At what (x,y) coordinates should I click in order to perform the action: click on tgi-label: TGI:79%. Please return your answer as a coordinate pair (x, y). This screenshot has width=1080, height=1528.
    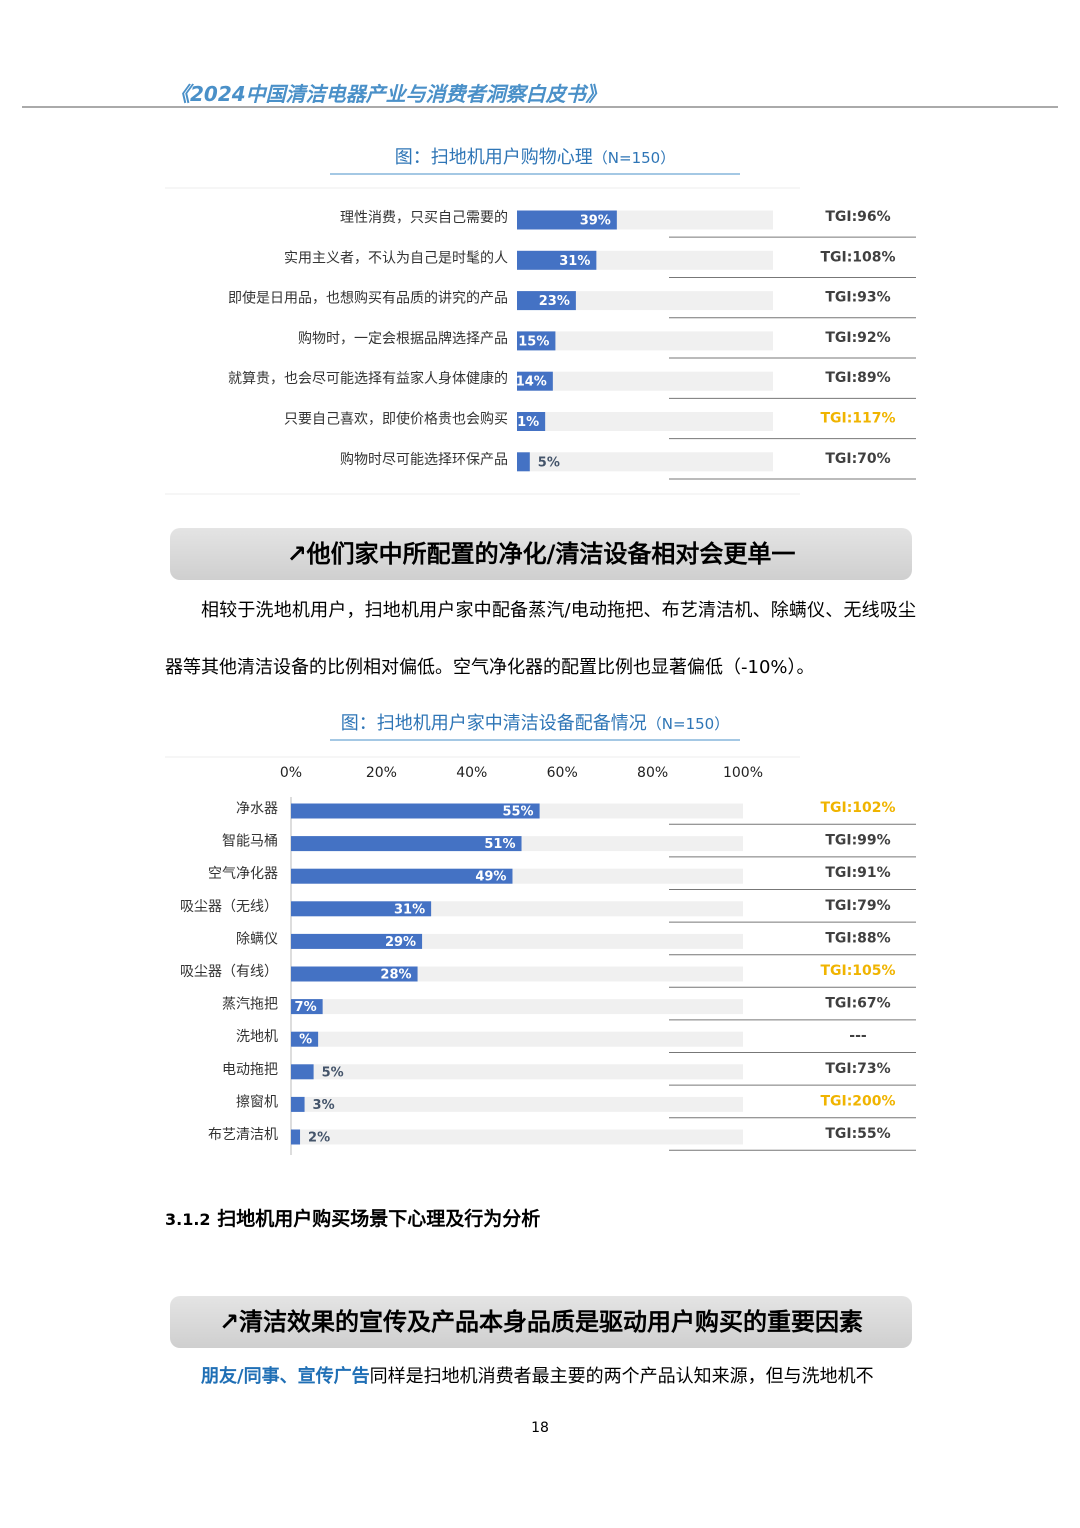
    Looking at the image, I should click on (857, 906).